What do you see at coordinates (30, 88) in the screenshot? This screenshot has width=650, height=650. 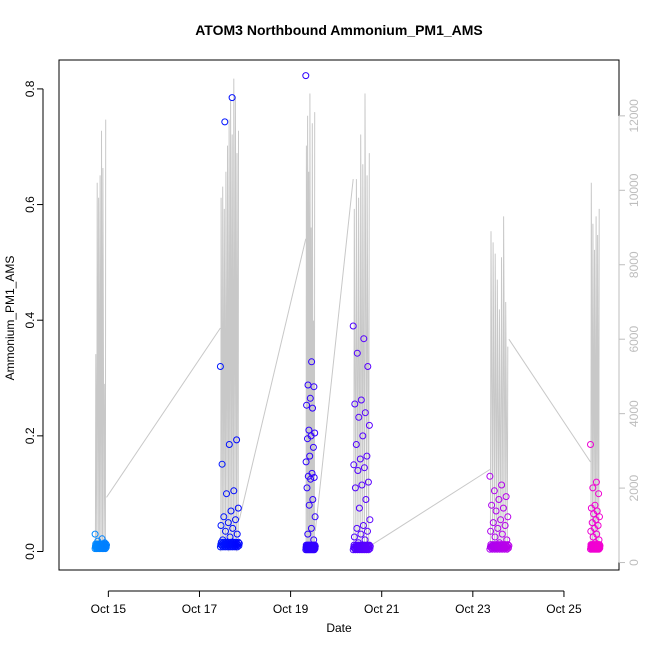 I see `y-tick-label: 0.8` at bounding box center [30, 88].